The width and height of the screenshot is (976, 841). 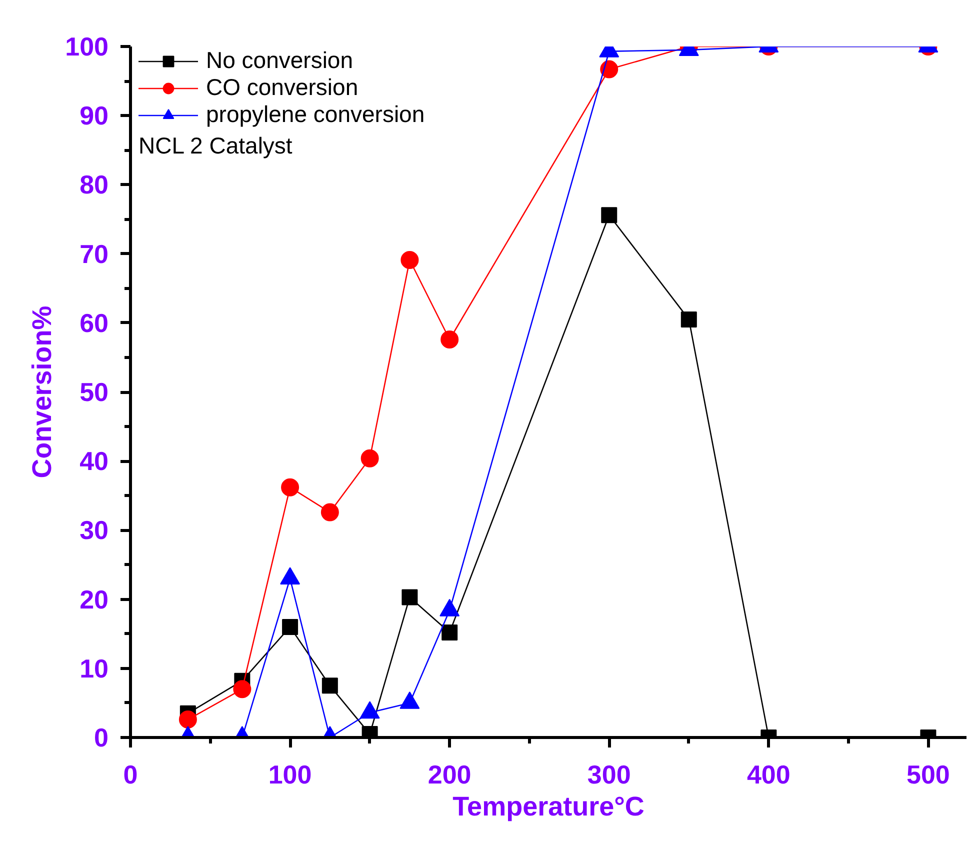 I want to click on x-tick-label: 200, so click(x=450, y=775).